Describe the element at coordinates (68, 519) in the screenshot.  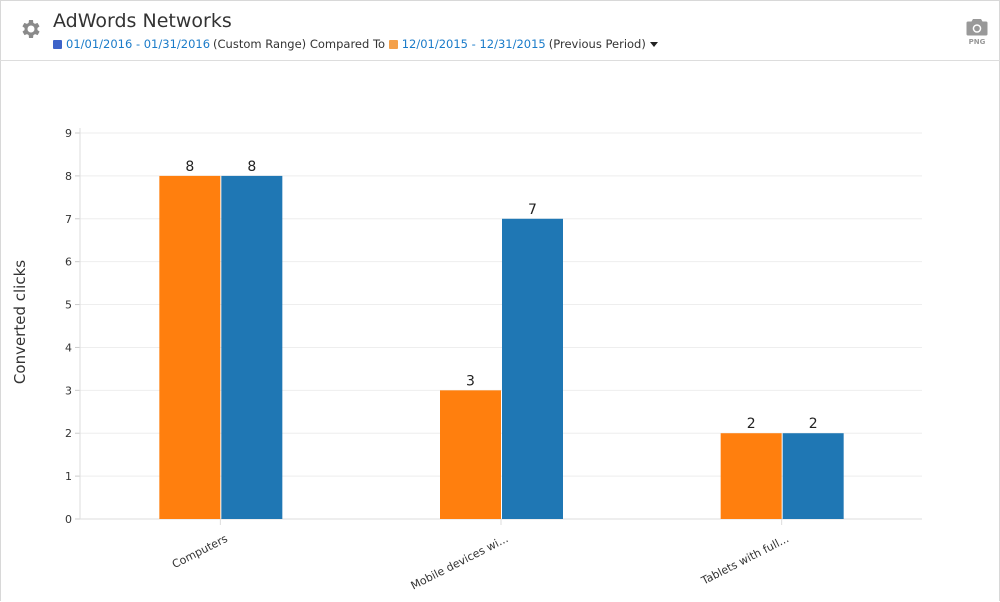
I see `y-tick-label: 0` at that location.